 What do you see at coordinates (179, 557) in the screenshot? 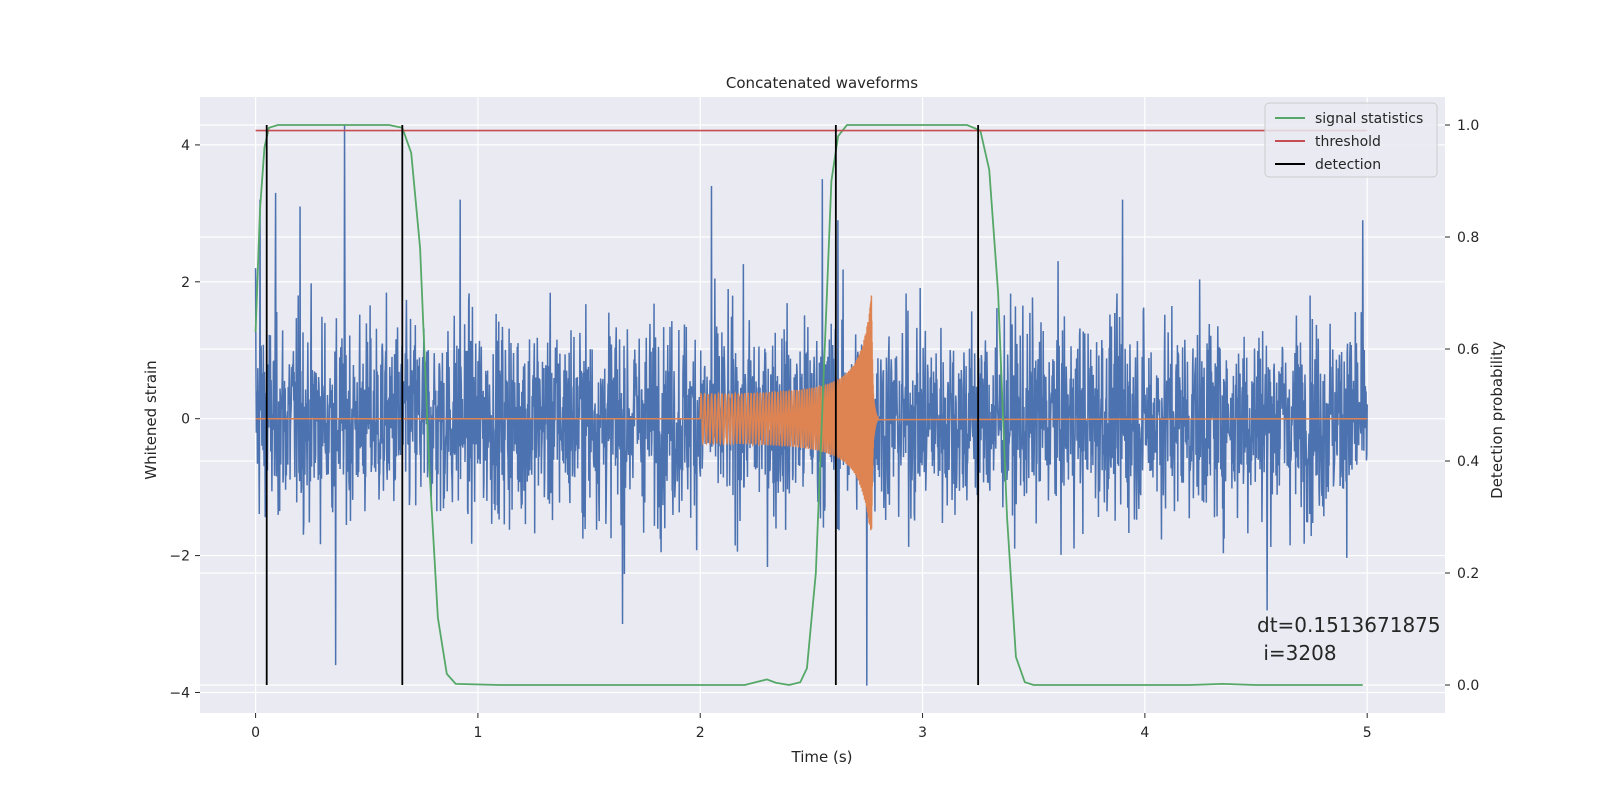
I see `y-tick-label-left: −2` at bounding box center [179, 557].